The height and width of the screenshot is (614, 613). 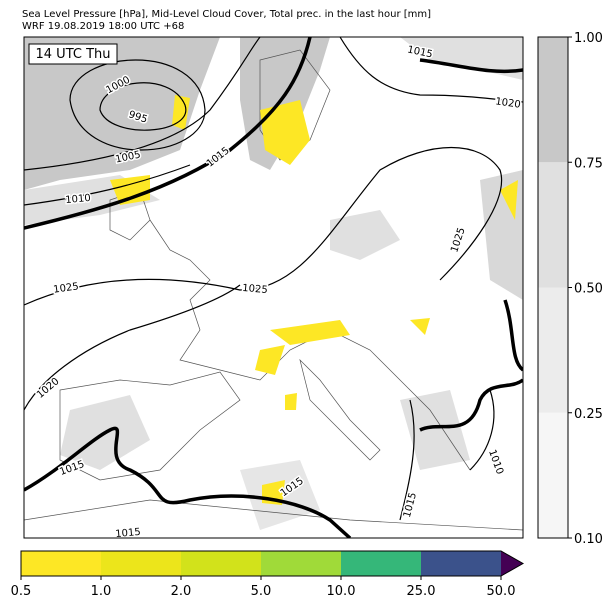 What do you see at coordinates (421, 591) in the screenshot?
I see `colorbar-label: 25.0` at bounding box center [421, 591].